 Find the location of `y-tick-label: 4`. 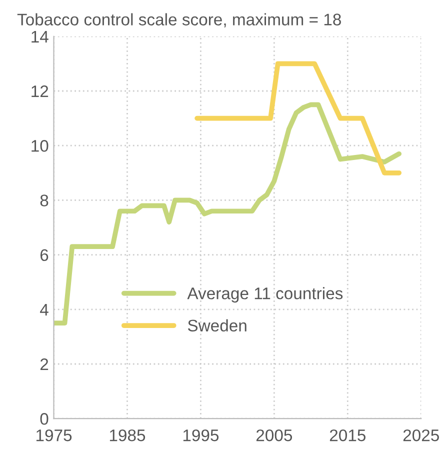

y-tick-label: 4 is located at coordinates (44, 310).